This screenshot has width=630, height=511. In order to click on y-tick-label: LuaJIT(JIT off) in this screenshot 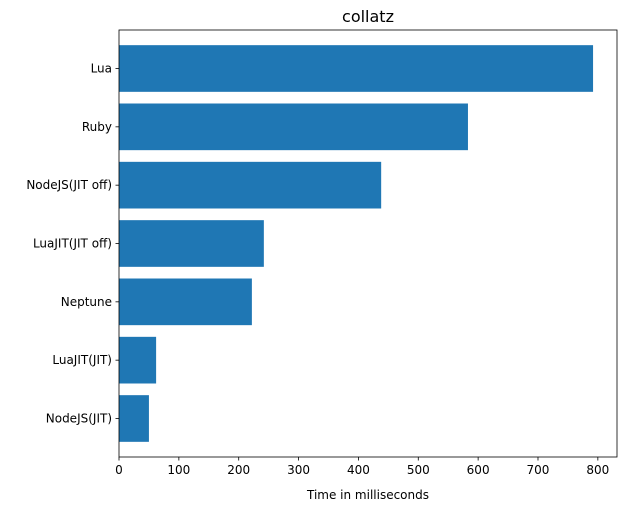, I will do `click(72, 244)`.